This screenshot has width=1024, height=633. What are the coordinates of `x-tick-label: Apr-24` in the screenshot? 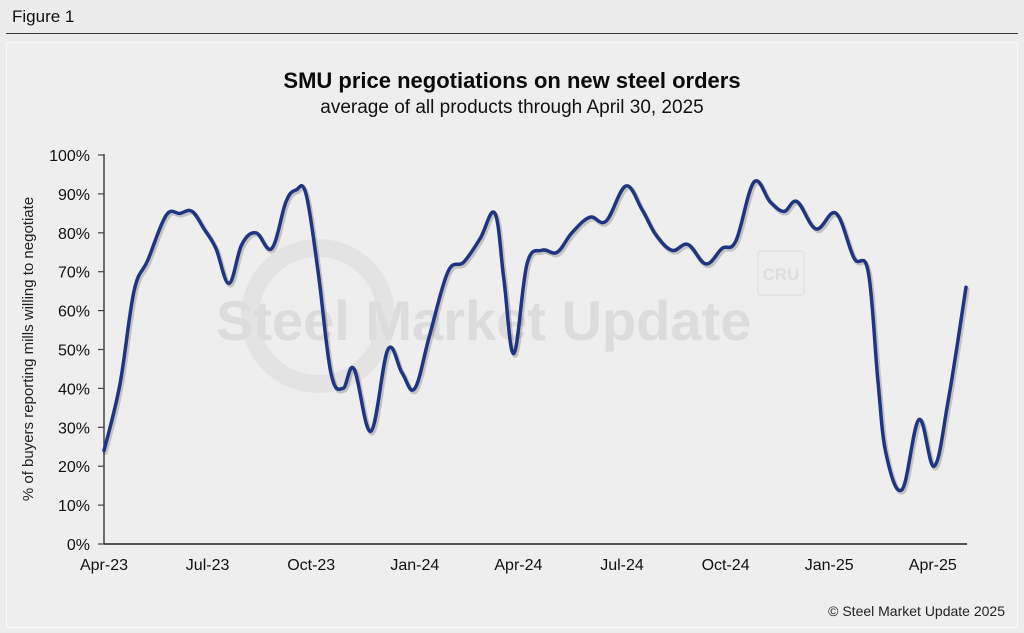 It's located at (518, 565).